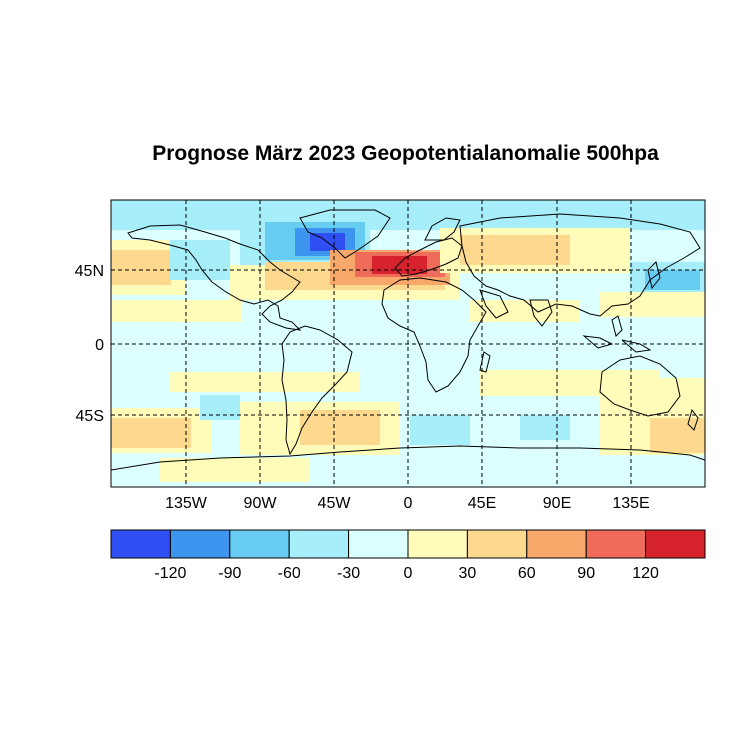 Image resolution: width=741 pixels, height=741 pixels. Describe the element at coordinates (289, 573) in the screenshot. I see `colorbar-label: -60` at that location.